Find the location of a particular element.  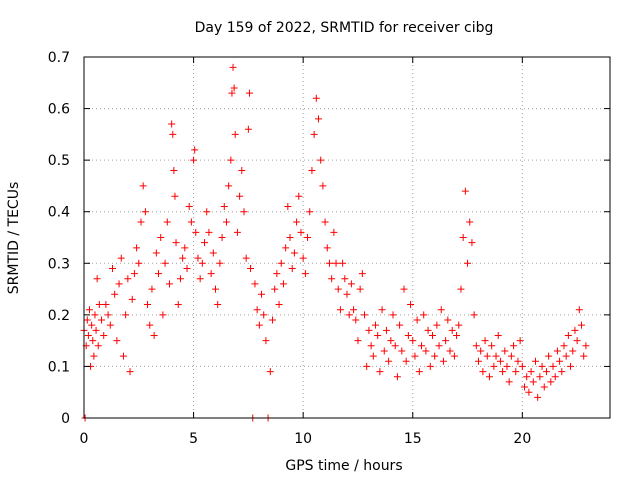

y-tick-label: 0.3 is located at coordinates (59, 264).